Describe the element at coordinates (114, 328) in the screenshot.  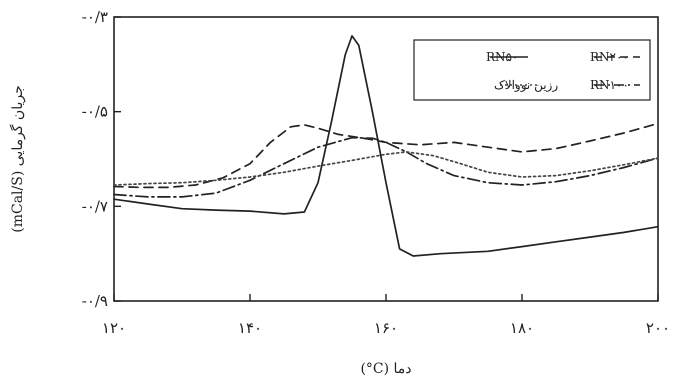
I see `x-tick-label-0: ۱۲۰` at that location.